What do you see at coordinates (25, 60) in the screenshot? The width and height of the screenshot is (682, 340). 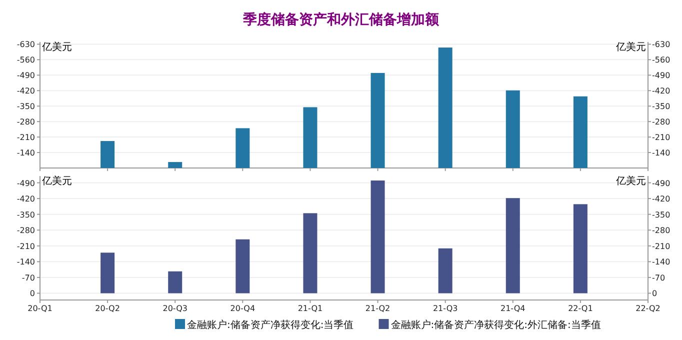 I see `y-tick-label: -560` at bounding box center [25, 60].